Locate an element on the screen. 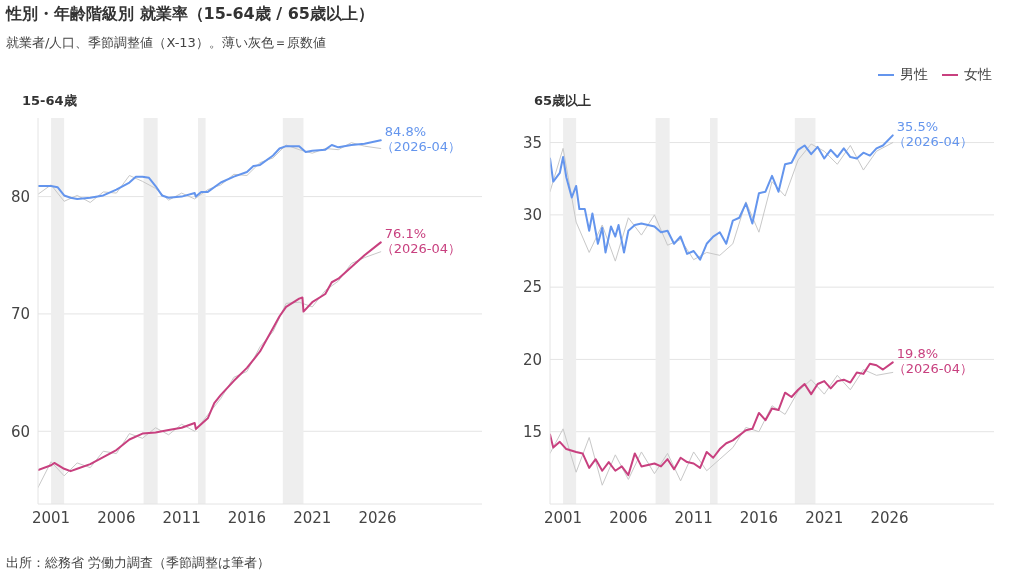 This screenshot has width=1024, height=585. y-tick-label: 35 is located at coordinates (532, 142).